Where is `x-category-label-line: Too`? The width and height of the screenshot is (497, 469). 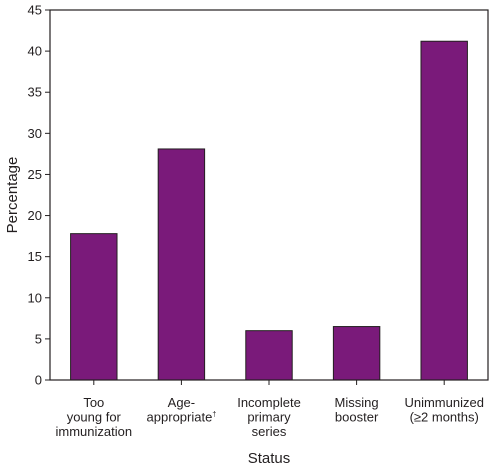 x-category-label-line: Too is located at coordinates (93, 402).